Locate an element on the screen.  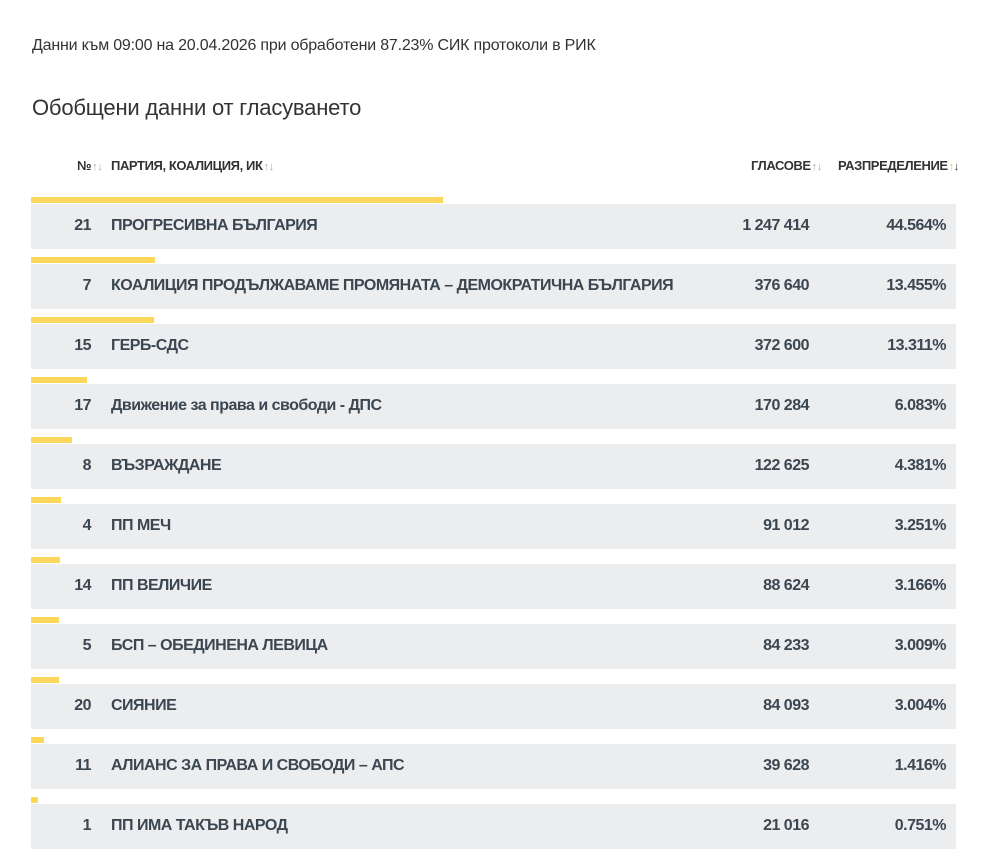
header-distribution: РАЗПРЕДЕЛЕНИЕ↑↓ is located at coordinates (898, 165).